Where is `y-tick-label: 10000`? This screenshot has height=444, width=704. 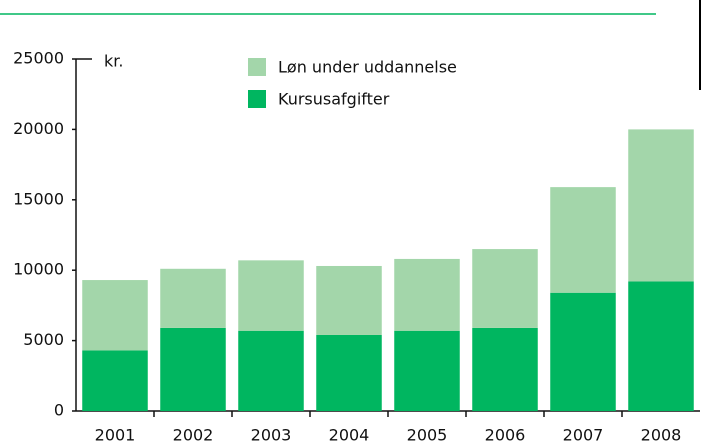
y-tick-label: 10000 is located at coordinates (38, 269).